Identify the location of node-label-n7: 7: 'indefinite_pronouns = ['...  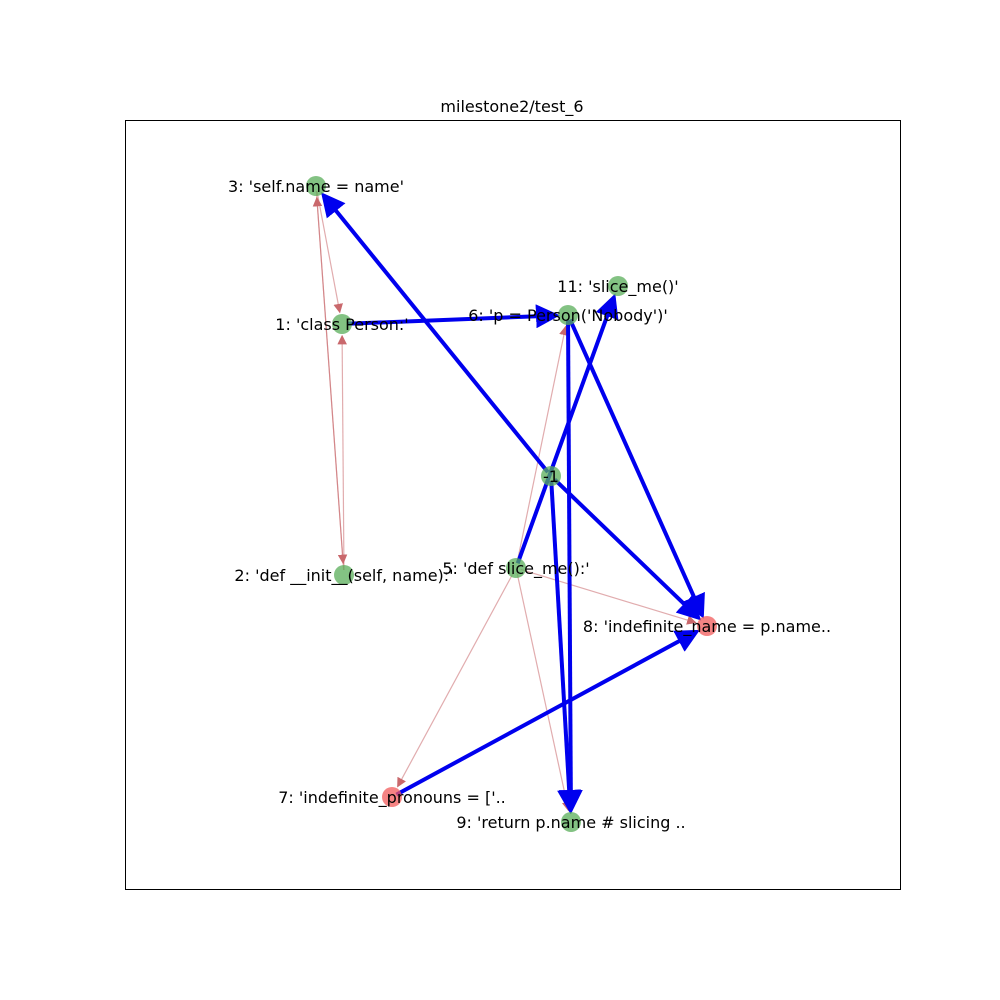
(392, 798).